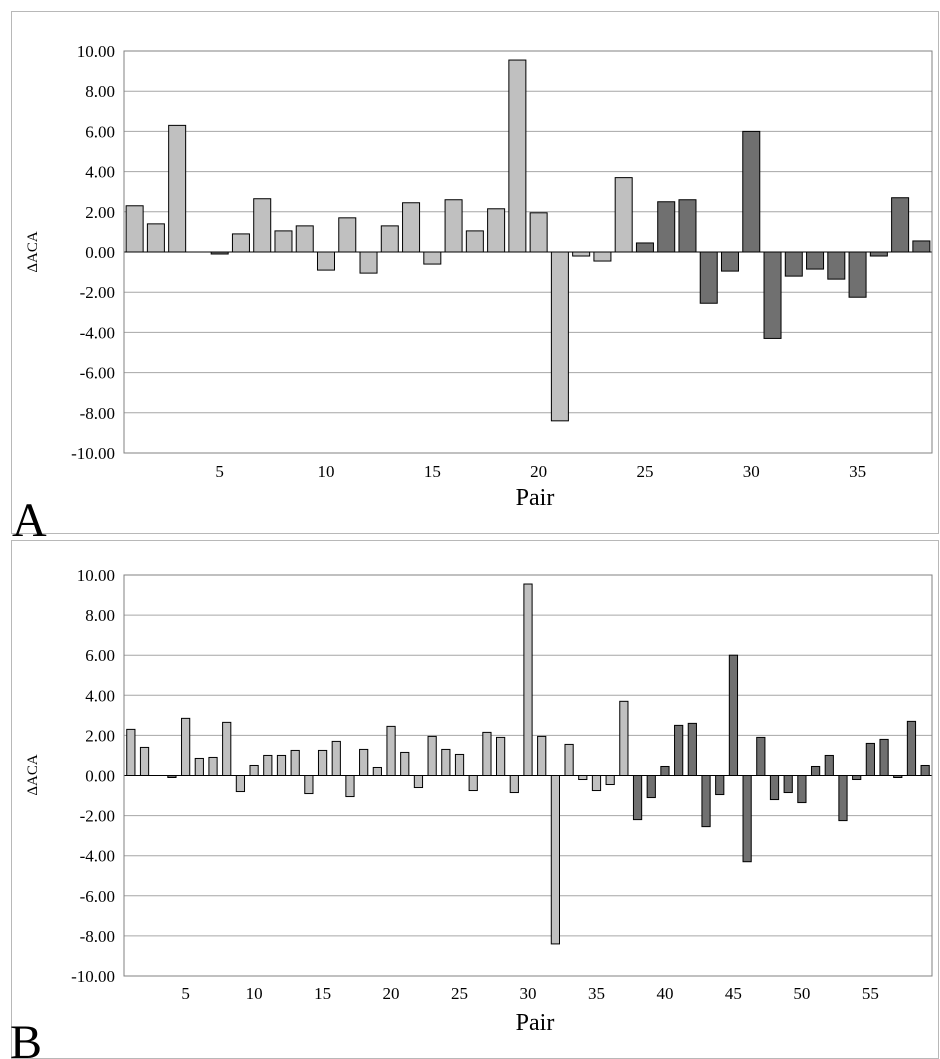 This screenshot has width=940, height=1059. I want to click on panel-b-x-axis-title: Pair, so click(535, 1023).